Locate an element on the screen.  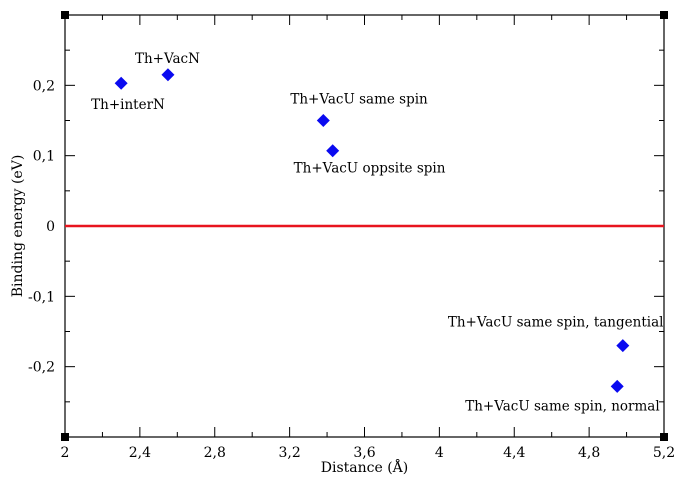
y-tick-label: -0,2 is located at coordinates (41, 368).